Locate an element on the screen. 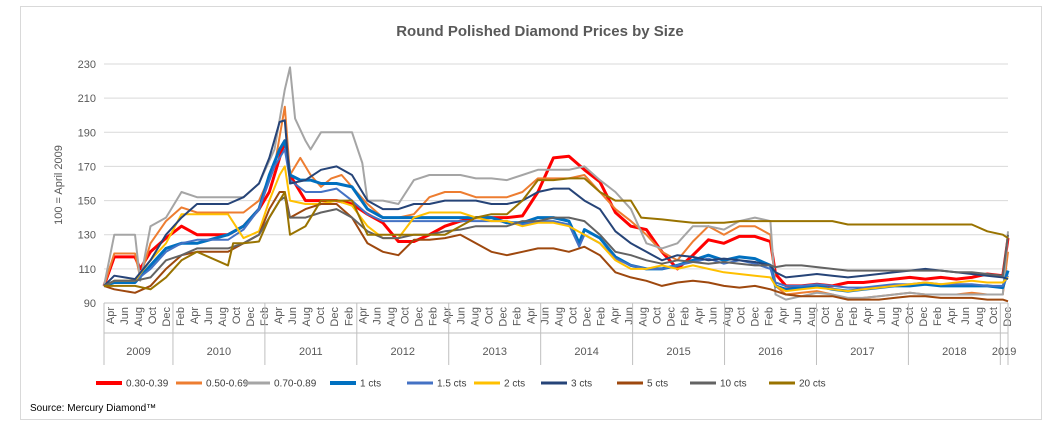  source-note: Source: Mercury Diamond™ is located at coordinates (93, 408).